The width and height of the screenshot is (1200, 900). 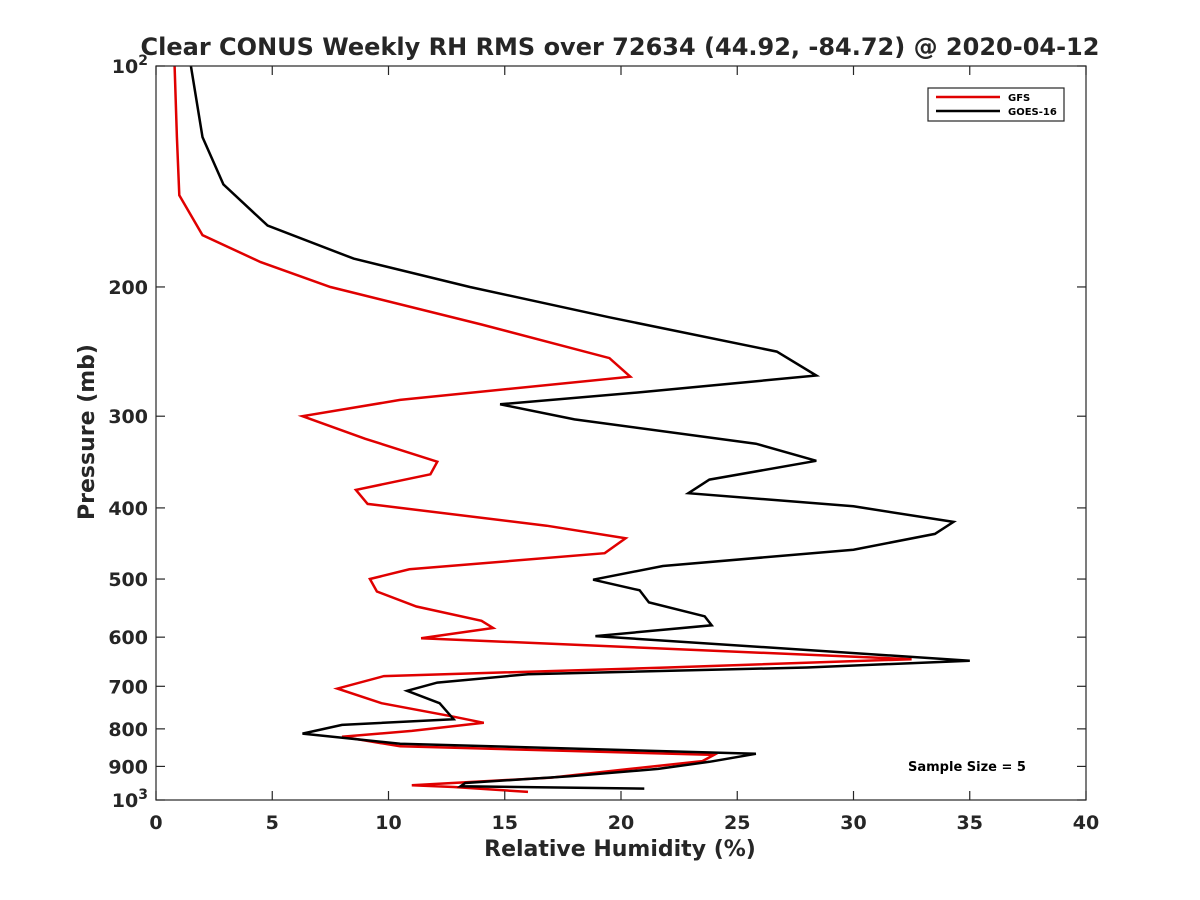 I want to click on legend-box, so click(x=996, y=104).